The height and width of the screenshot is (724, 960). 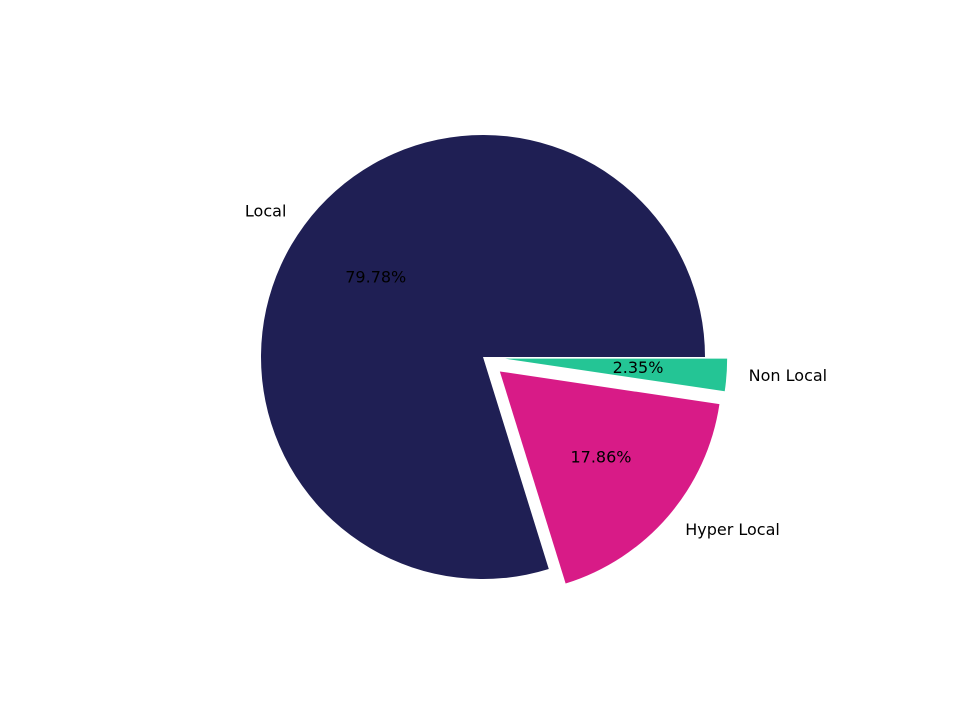 I want to click on slice-label: Local, so click(x=265, y=211).